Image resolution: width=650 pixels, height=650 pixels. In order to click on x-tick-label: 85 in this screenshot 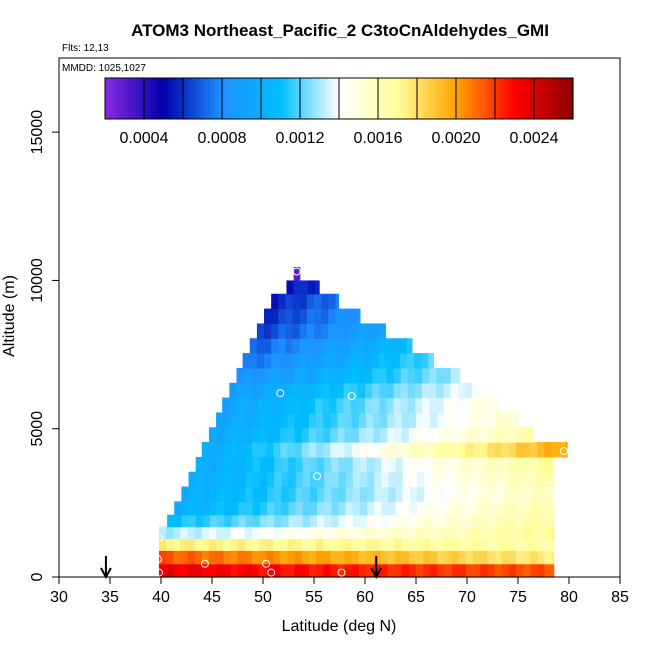, I will do `click(620, 597)`.